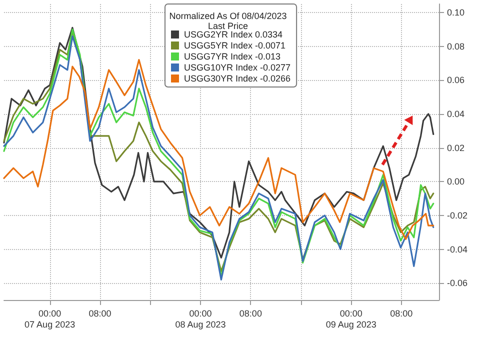  I want to click on y-tick-label: 0.10, so click(456, 12).